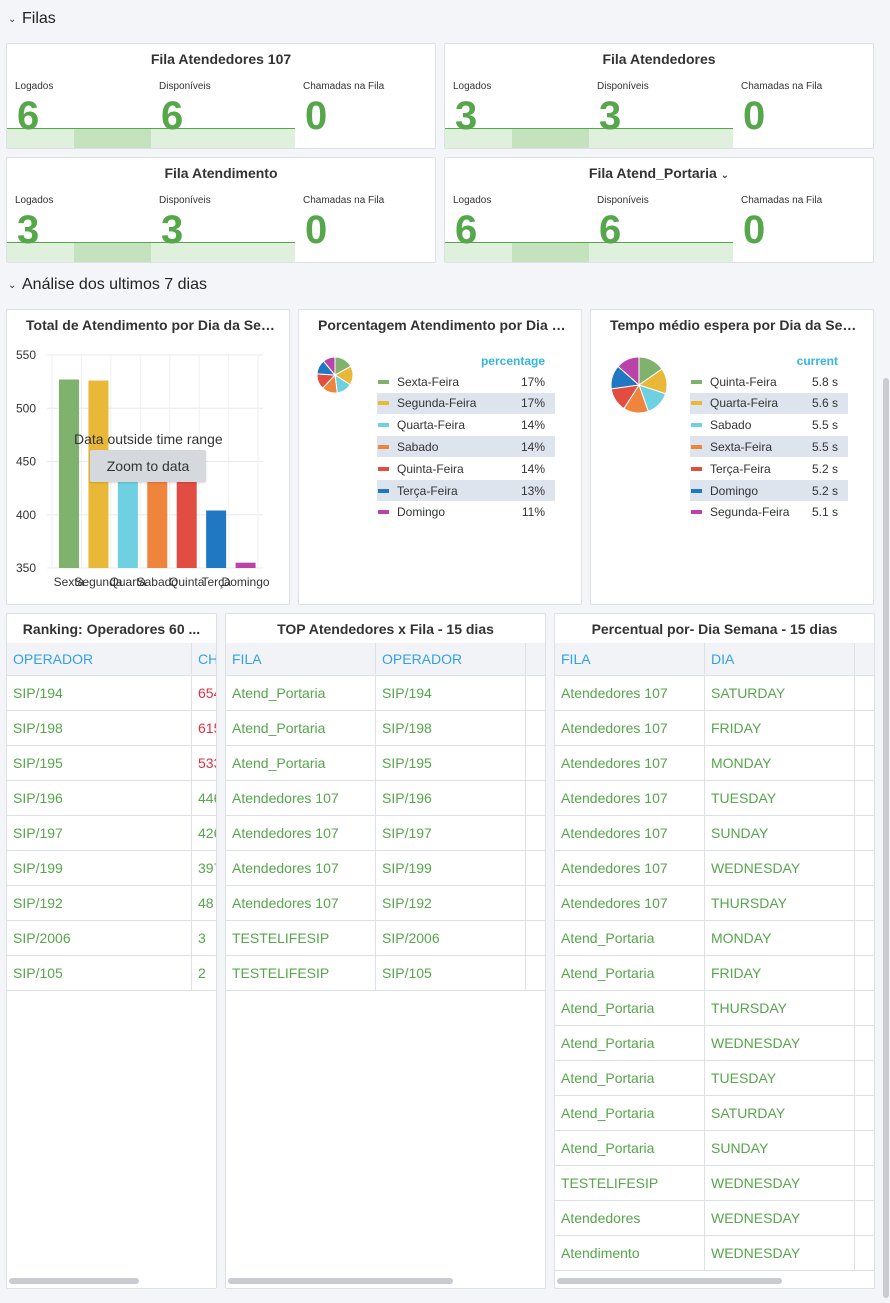 The width and height of the screenshot is (890, 1303). Describe the element at coordinates (714, 973) in the screenshot. I see `table-row: Atend_Portaria FRIDAY` at that location.